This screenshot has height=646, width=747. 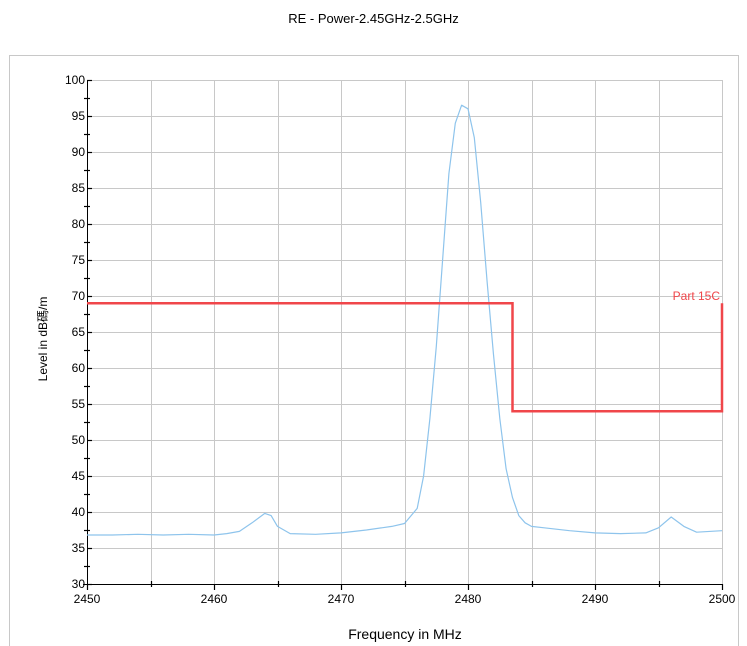 I want to click on y-tick-label: 45, so click(x=79, y=476).